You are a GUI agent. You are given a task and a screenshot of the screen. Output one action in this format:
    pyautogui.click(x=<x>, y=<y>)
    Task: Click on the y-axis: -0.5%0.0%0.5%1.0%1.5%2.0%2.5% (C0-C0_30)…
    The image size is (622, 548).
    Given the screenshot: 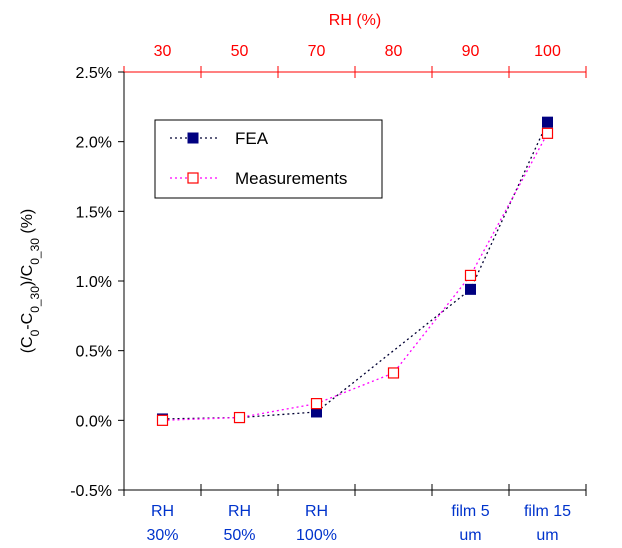 What is the action you would take?
    pyautogui.click(x=72, y=282)
    